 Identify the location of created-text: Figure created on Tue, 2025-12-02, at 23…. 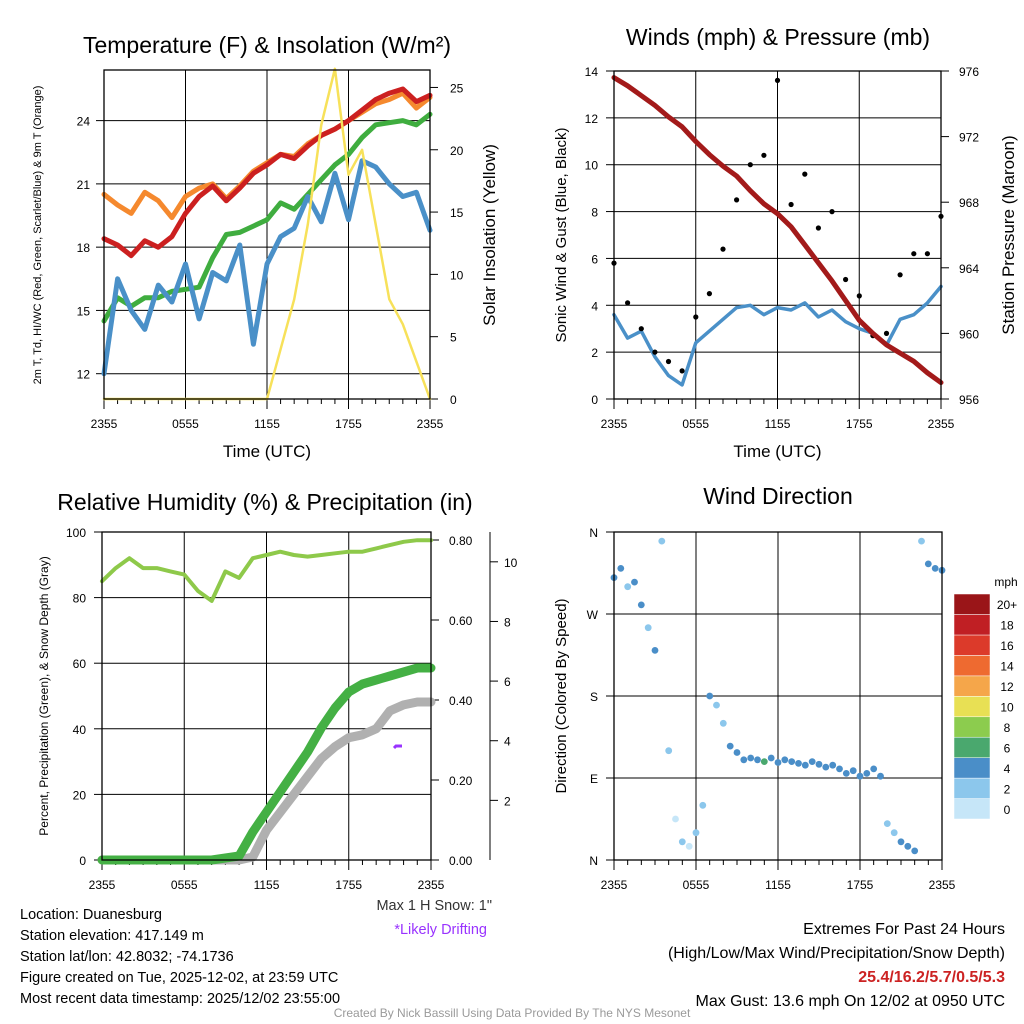
(179, 978).